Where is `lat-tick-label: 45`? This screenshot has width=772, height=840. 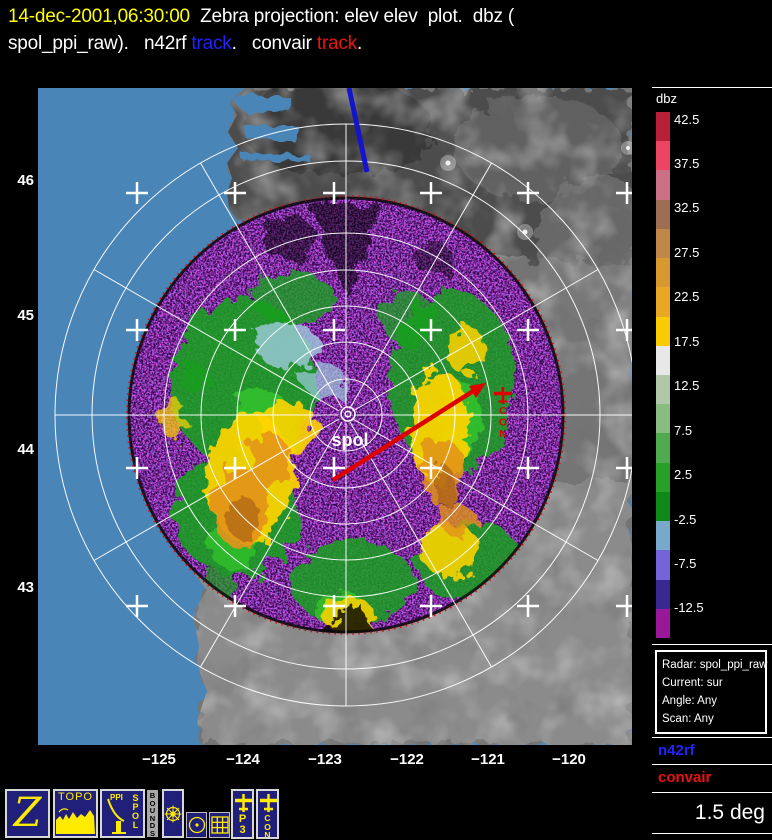 lat-tick-label: 45 is located at coordinates (25, 315).